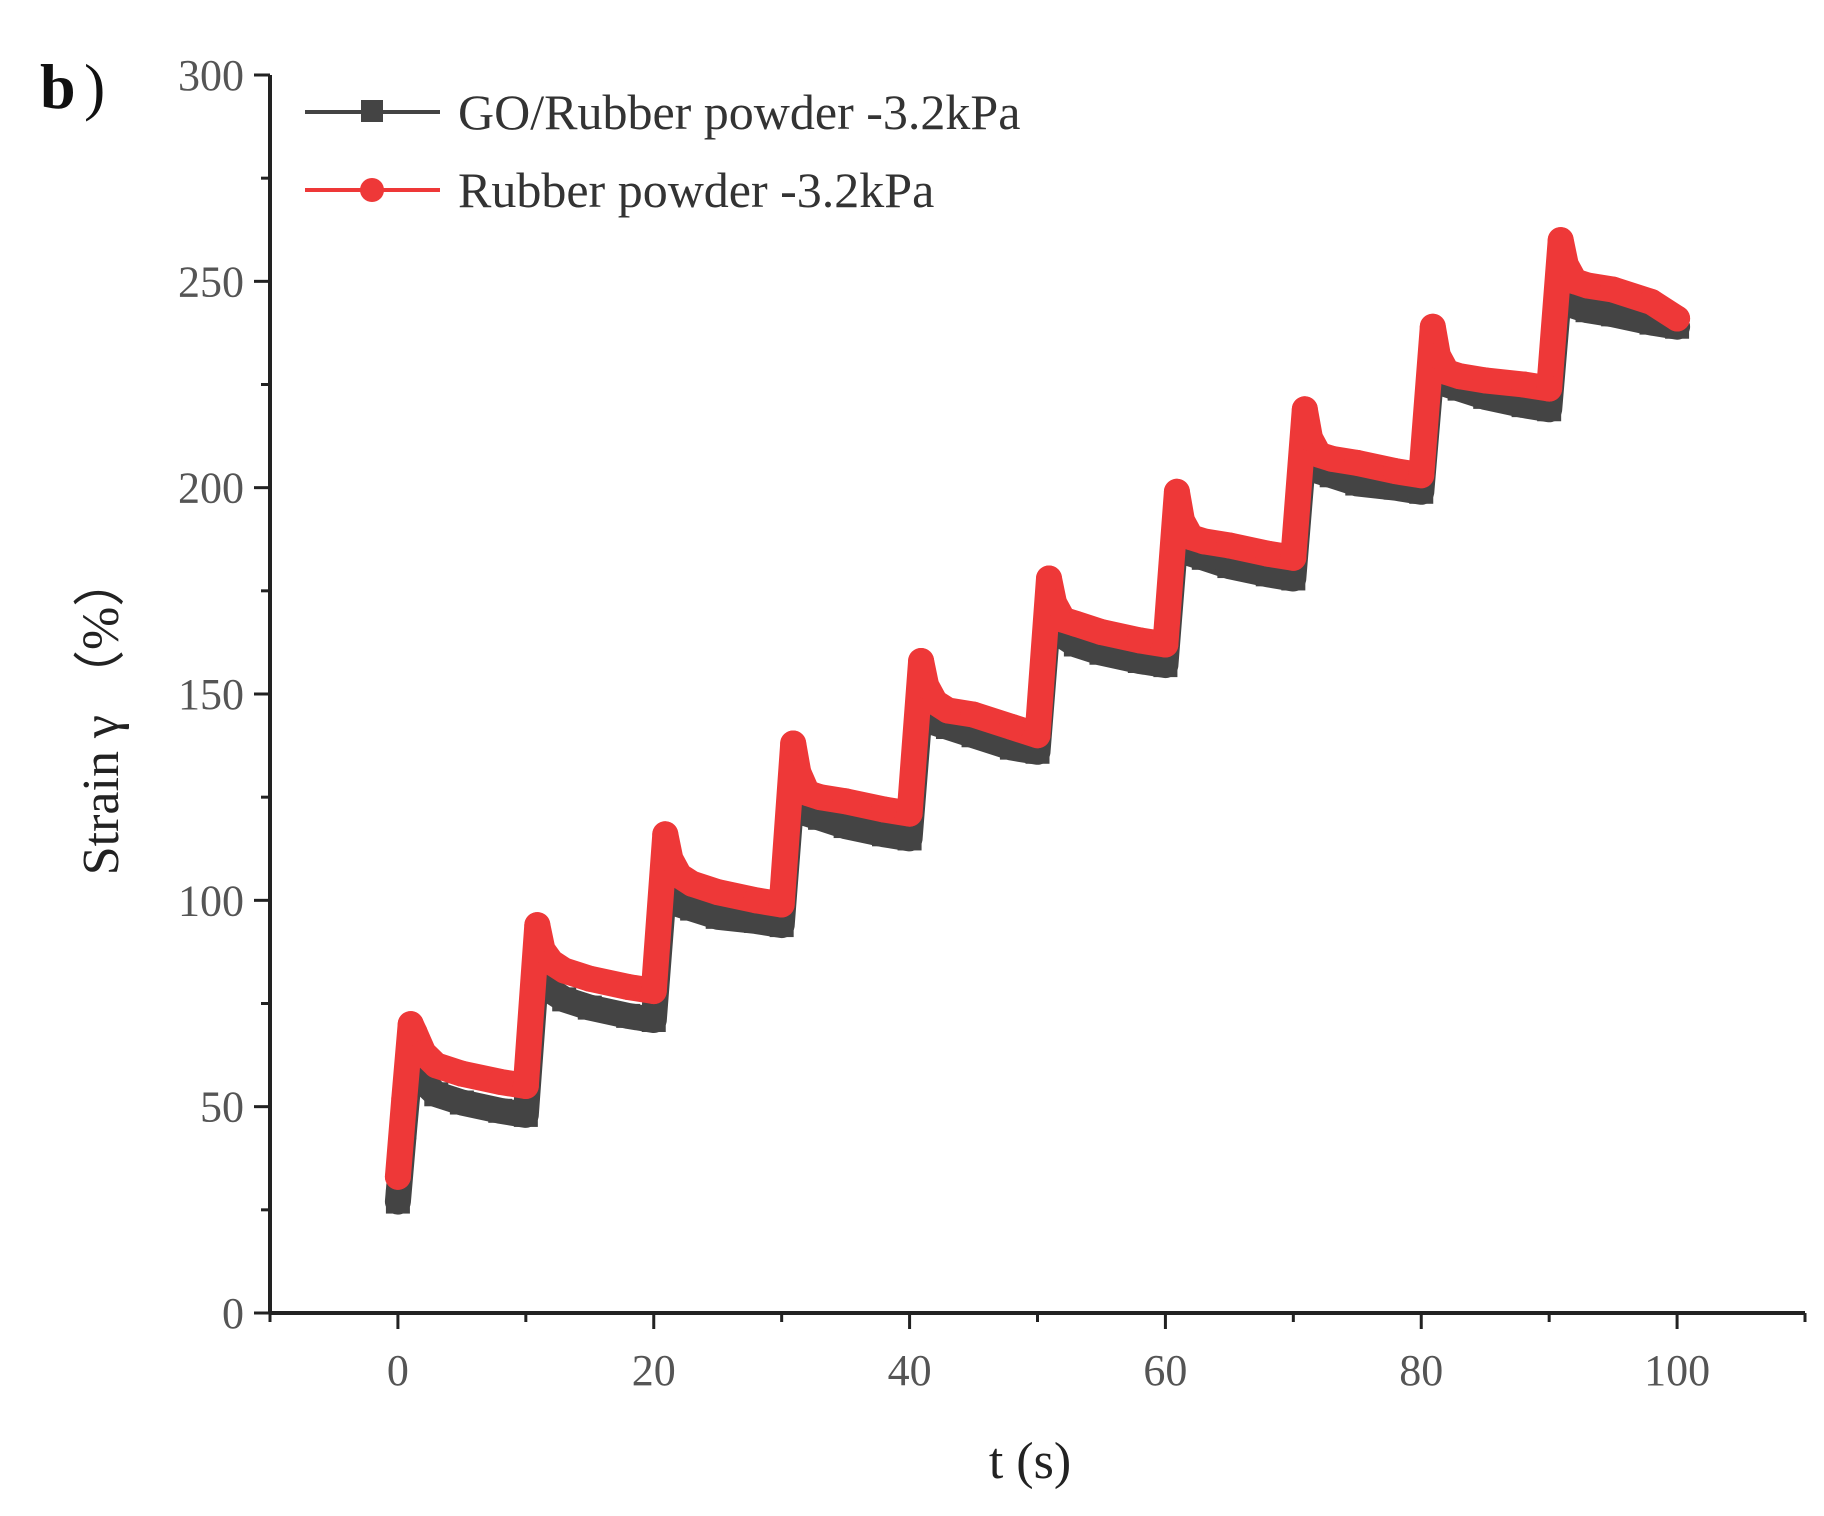 This screenshot has height=1516, width=1824. I want to click on x-axis-title: t (s), so click(1030, 1461).